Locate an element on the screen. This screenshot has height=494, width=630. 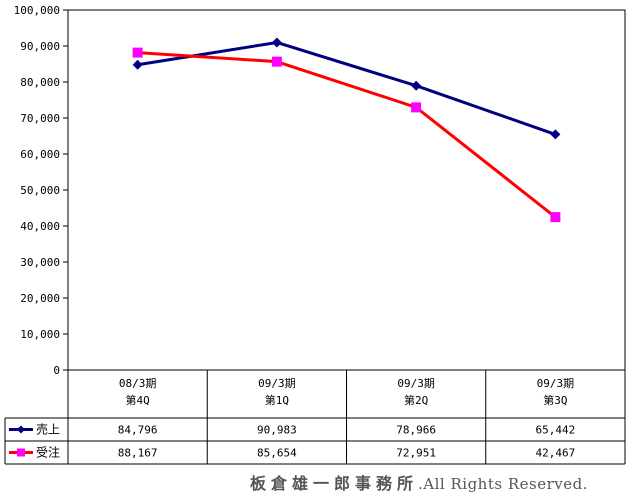
y-tick-label: 40,000 is located at coordinates (40, 226).